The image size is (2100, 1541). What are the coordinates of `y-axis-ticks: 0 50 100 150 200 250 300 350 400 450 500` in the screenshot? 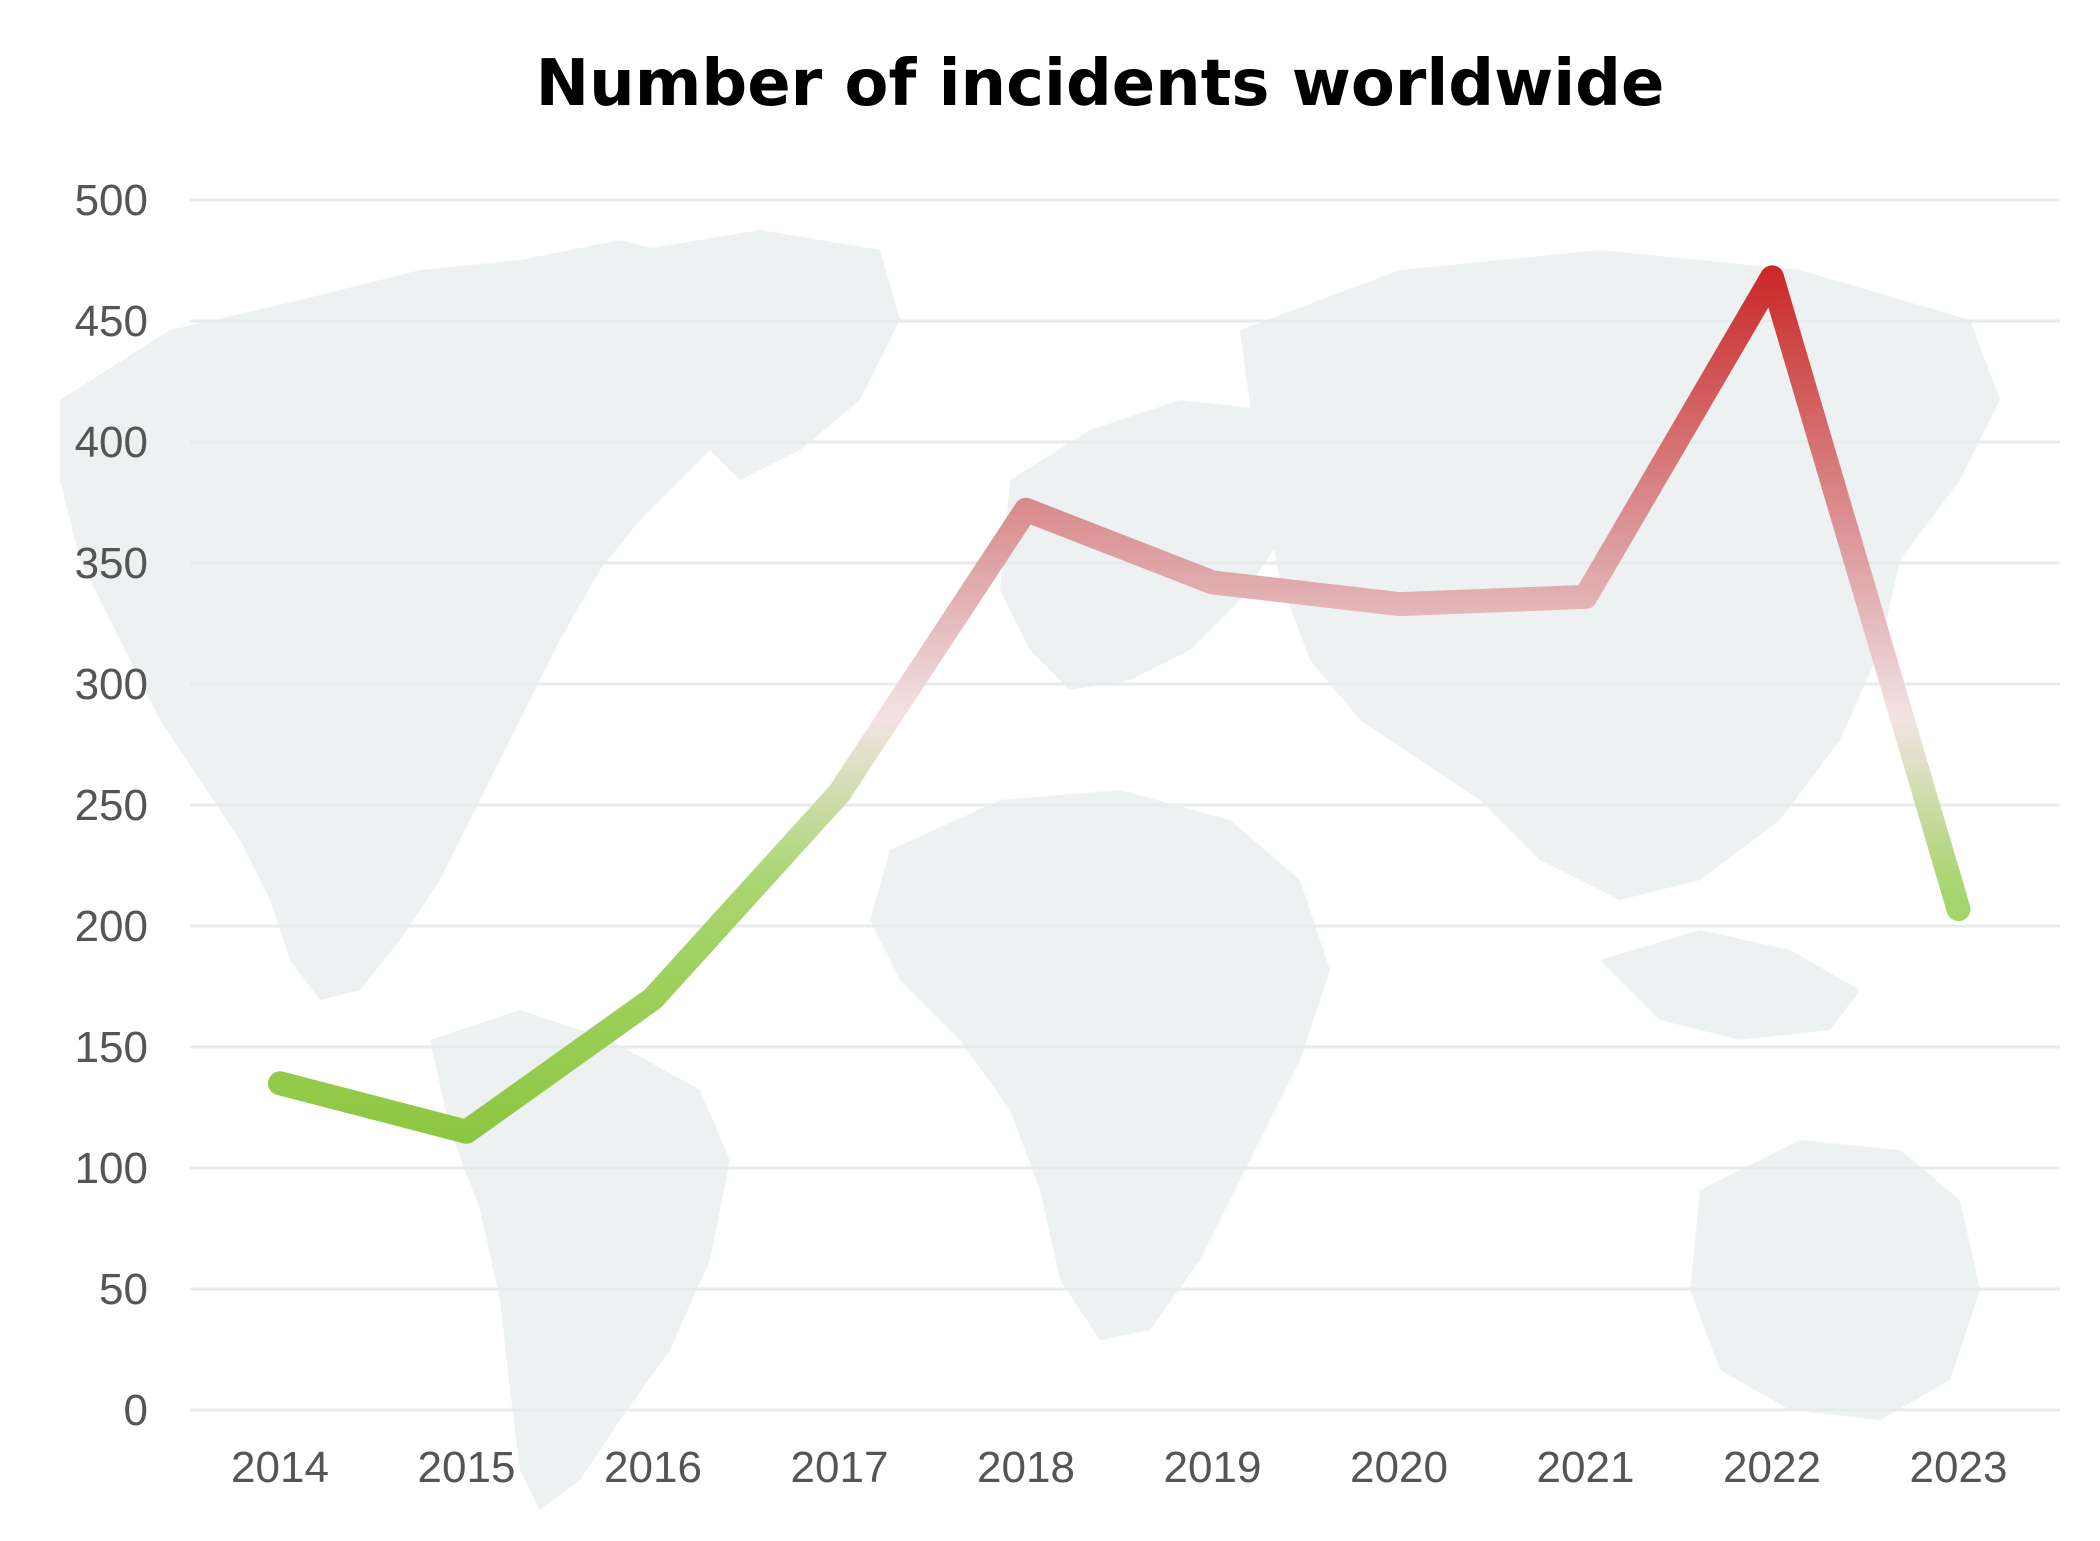 It's located at (111, 805).